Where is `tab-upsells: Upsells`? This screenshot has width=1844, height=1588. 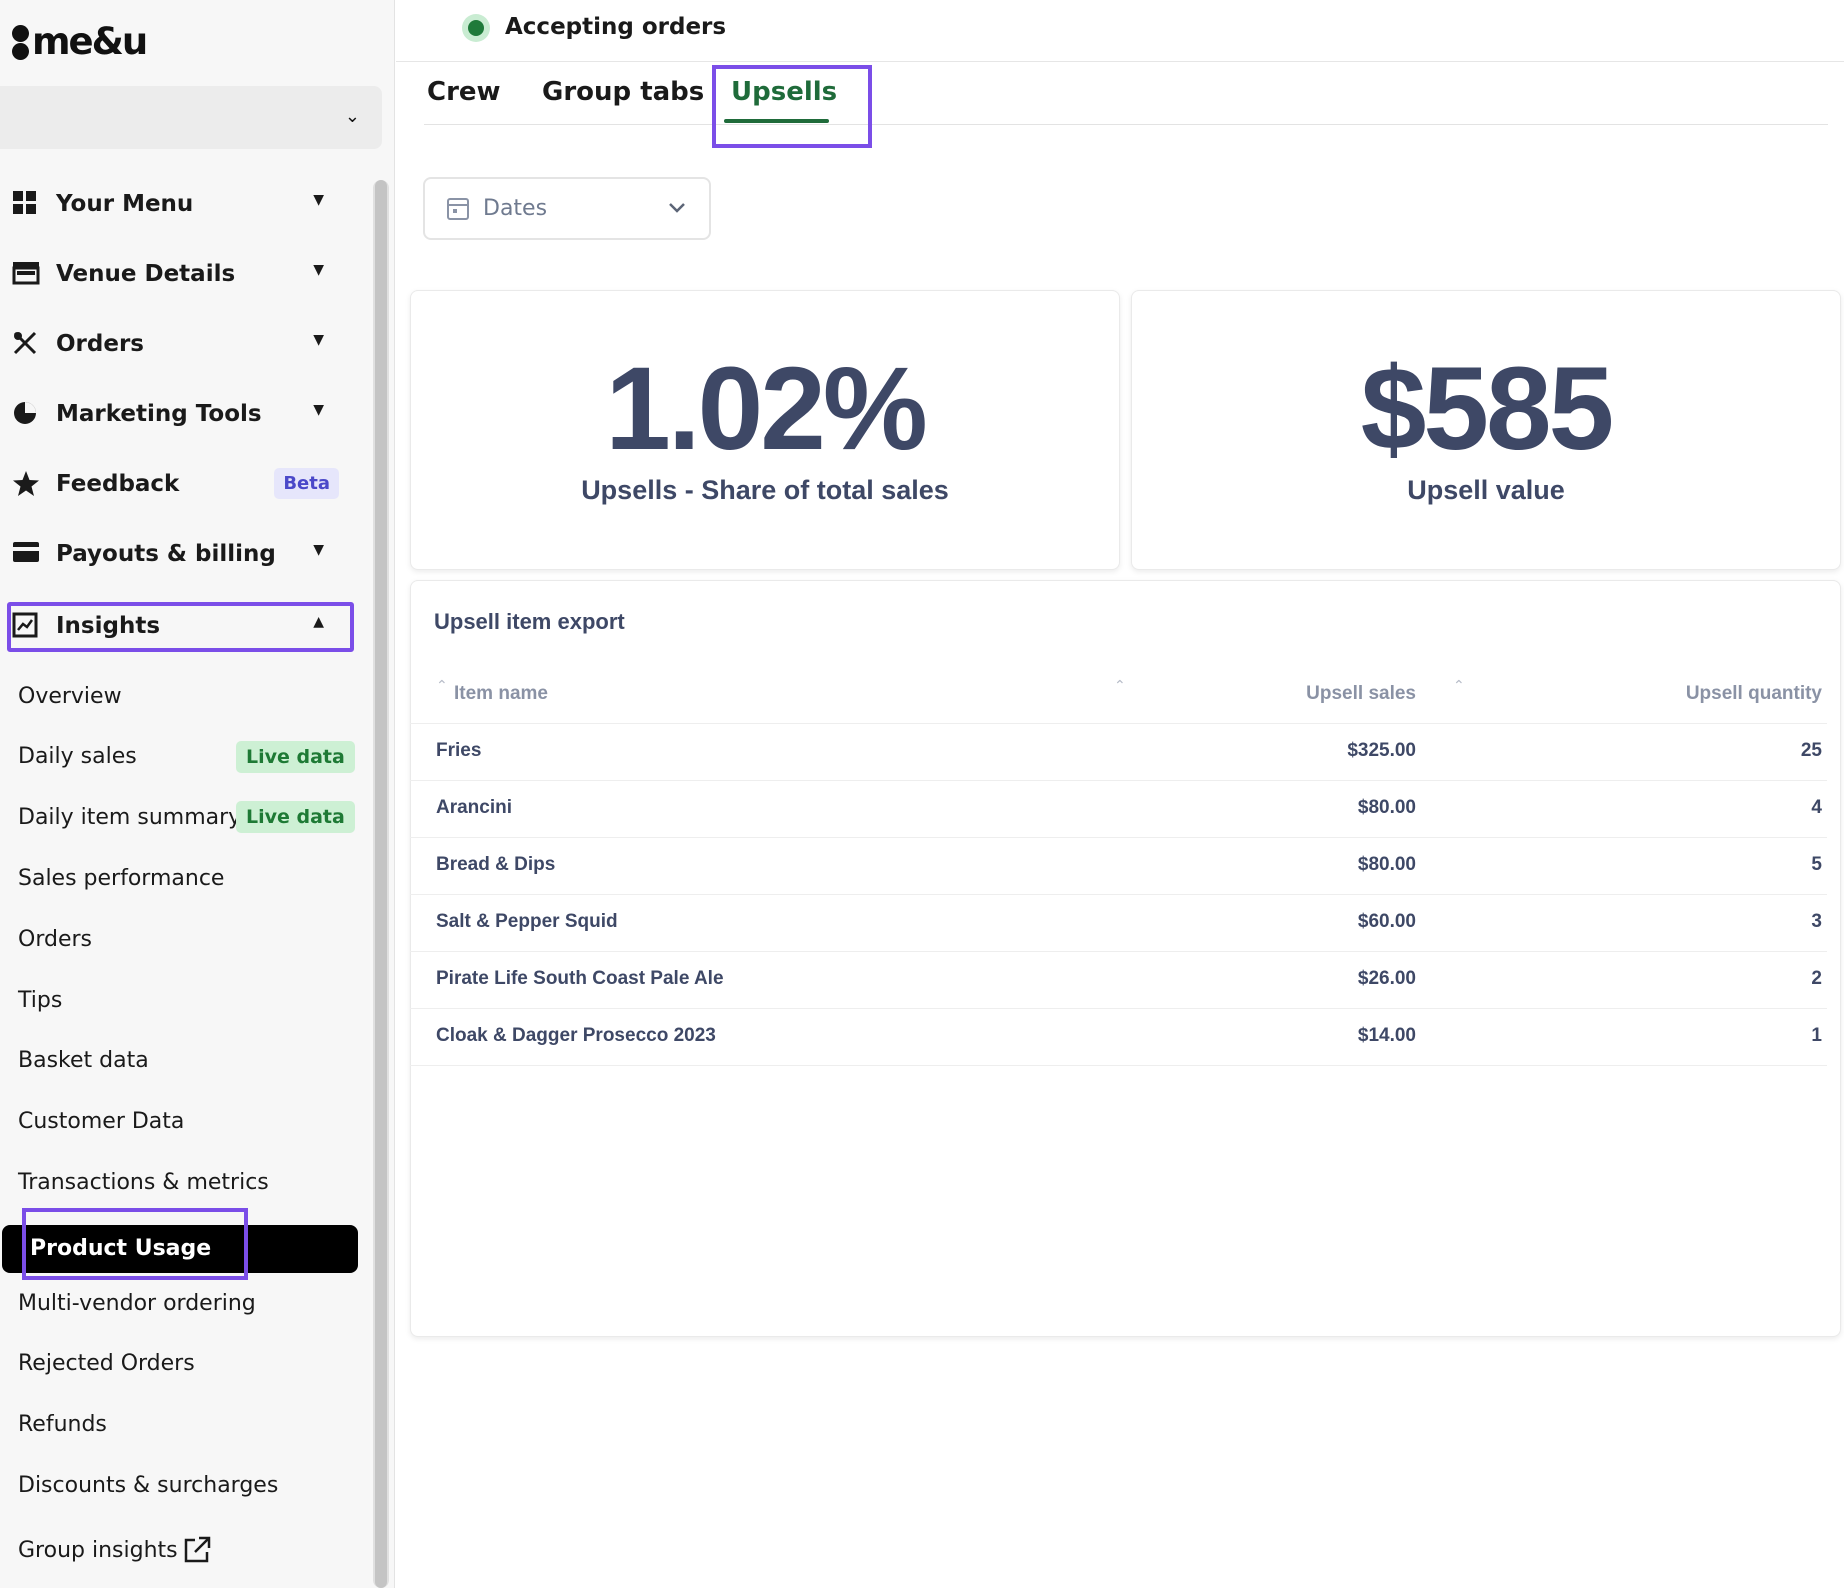 tab-upsells: Upsells is located at coordinates (784, 92).